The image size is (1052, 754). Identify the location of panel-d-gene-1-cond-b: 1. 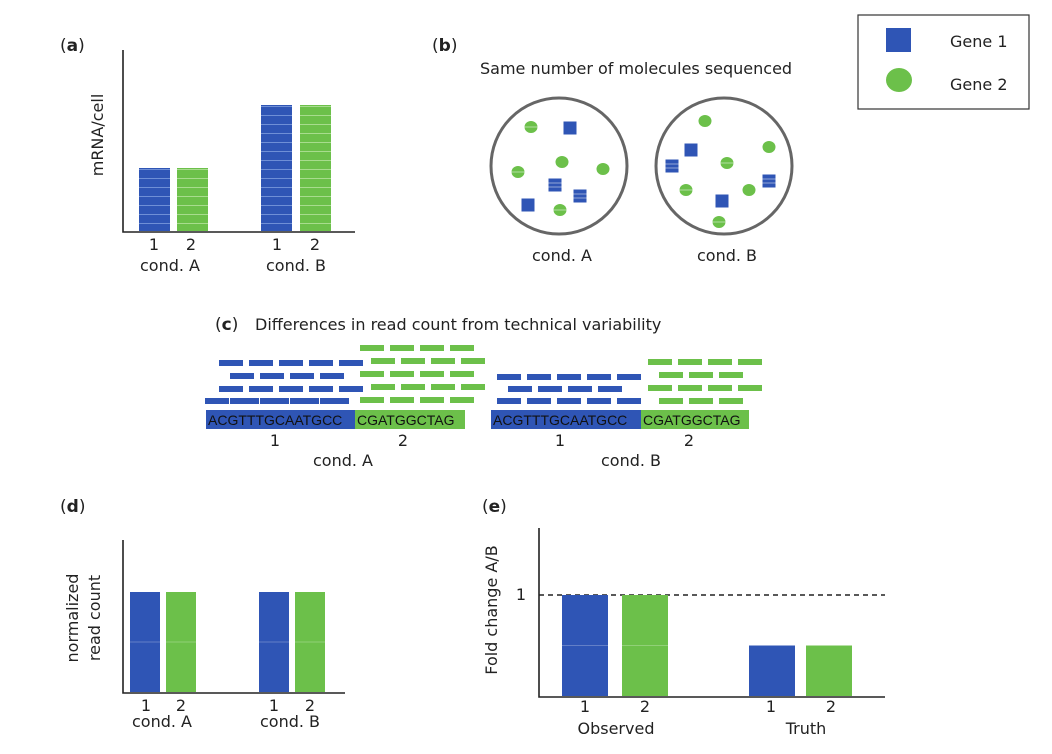
(274, 705).